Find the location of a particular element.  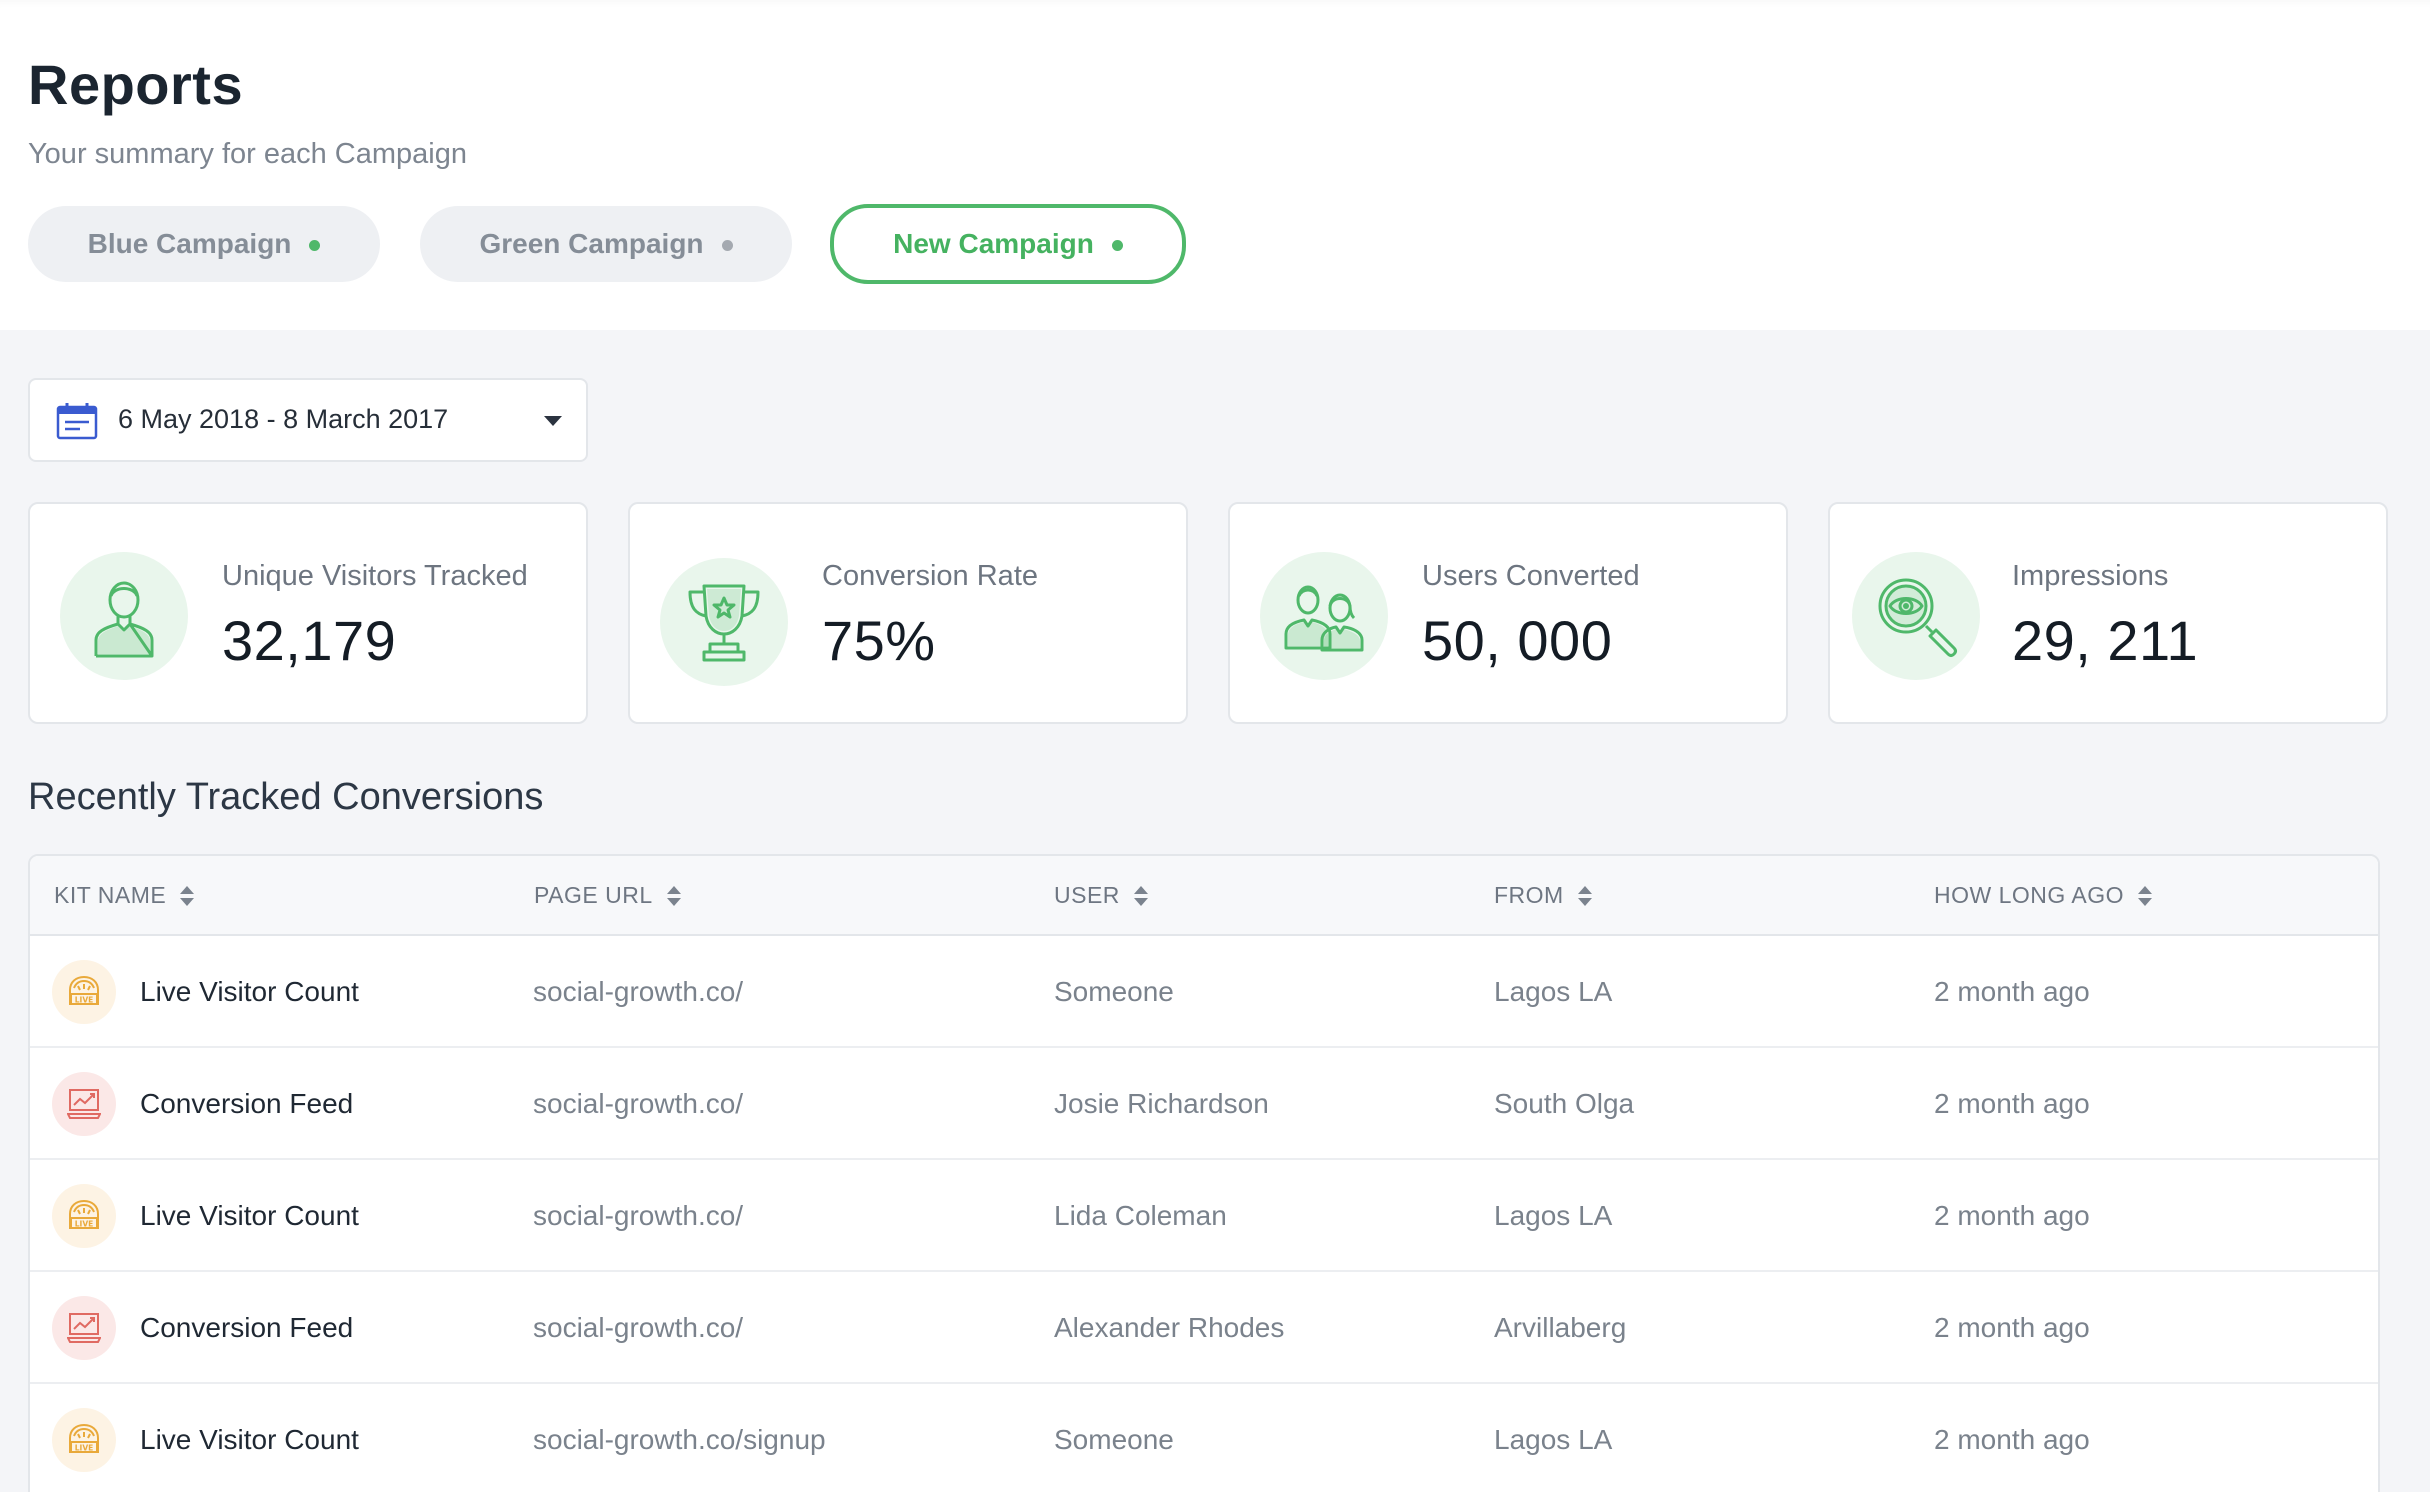

column-label: PAGE URL is located at coordinates (593, 895).